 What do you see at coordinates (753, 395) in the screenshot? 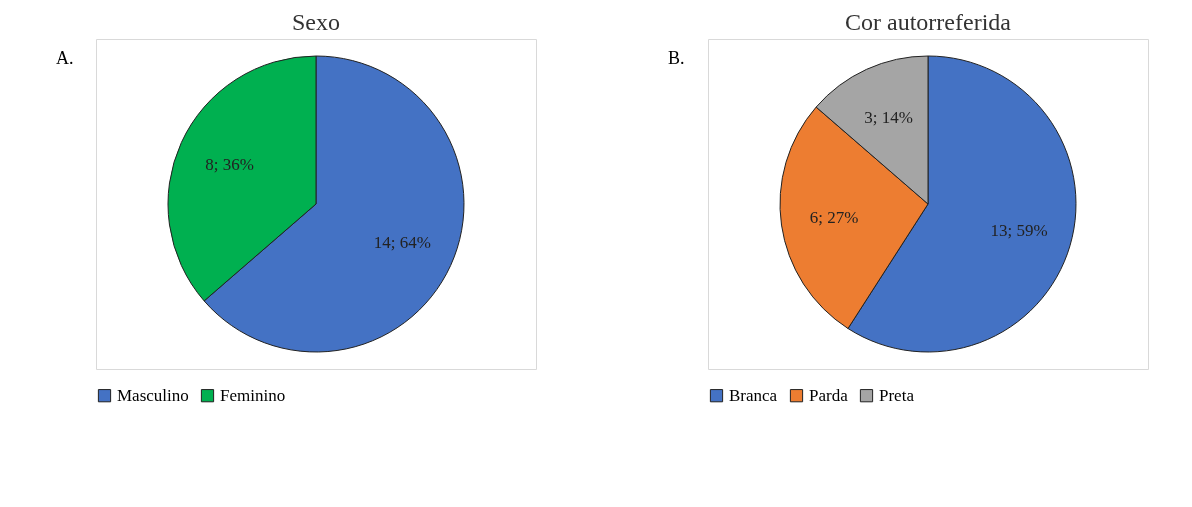
I see `legend-label: Branca` at bounding box center [753, 395].